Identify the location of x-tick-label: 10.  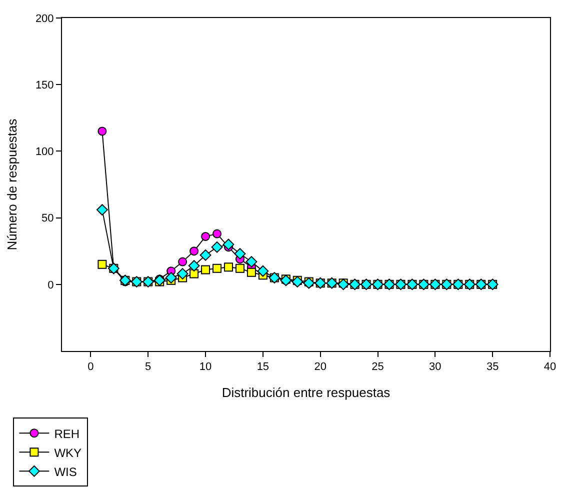
(205, 367).